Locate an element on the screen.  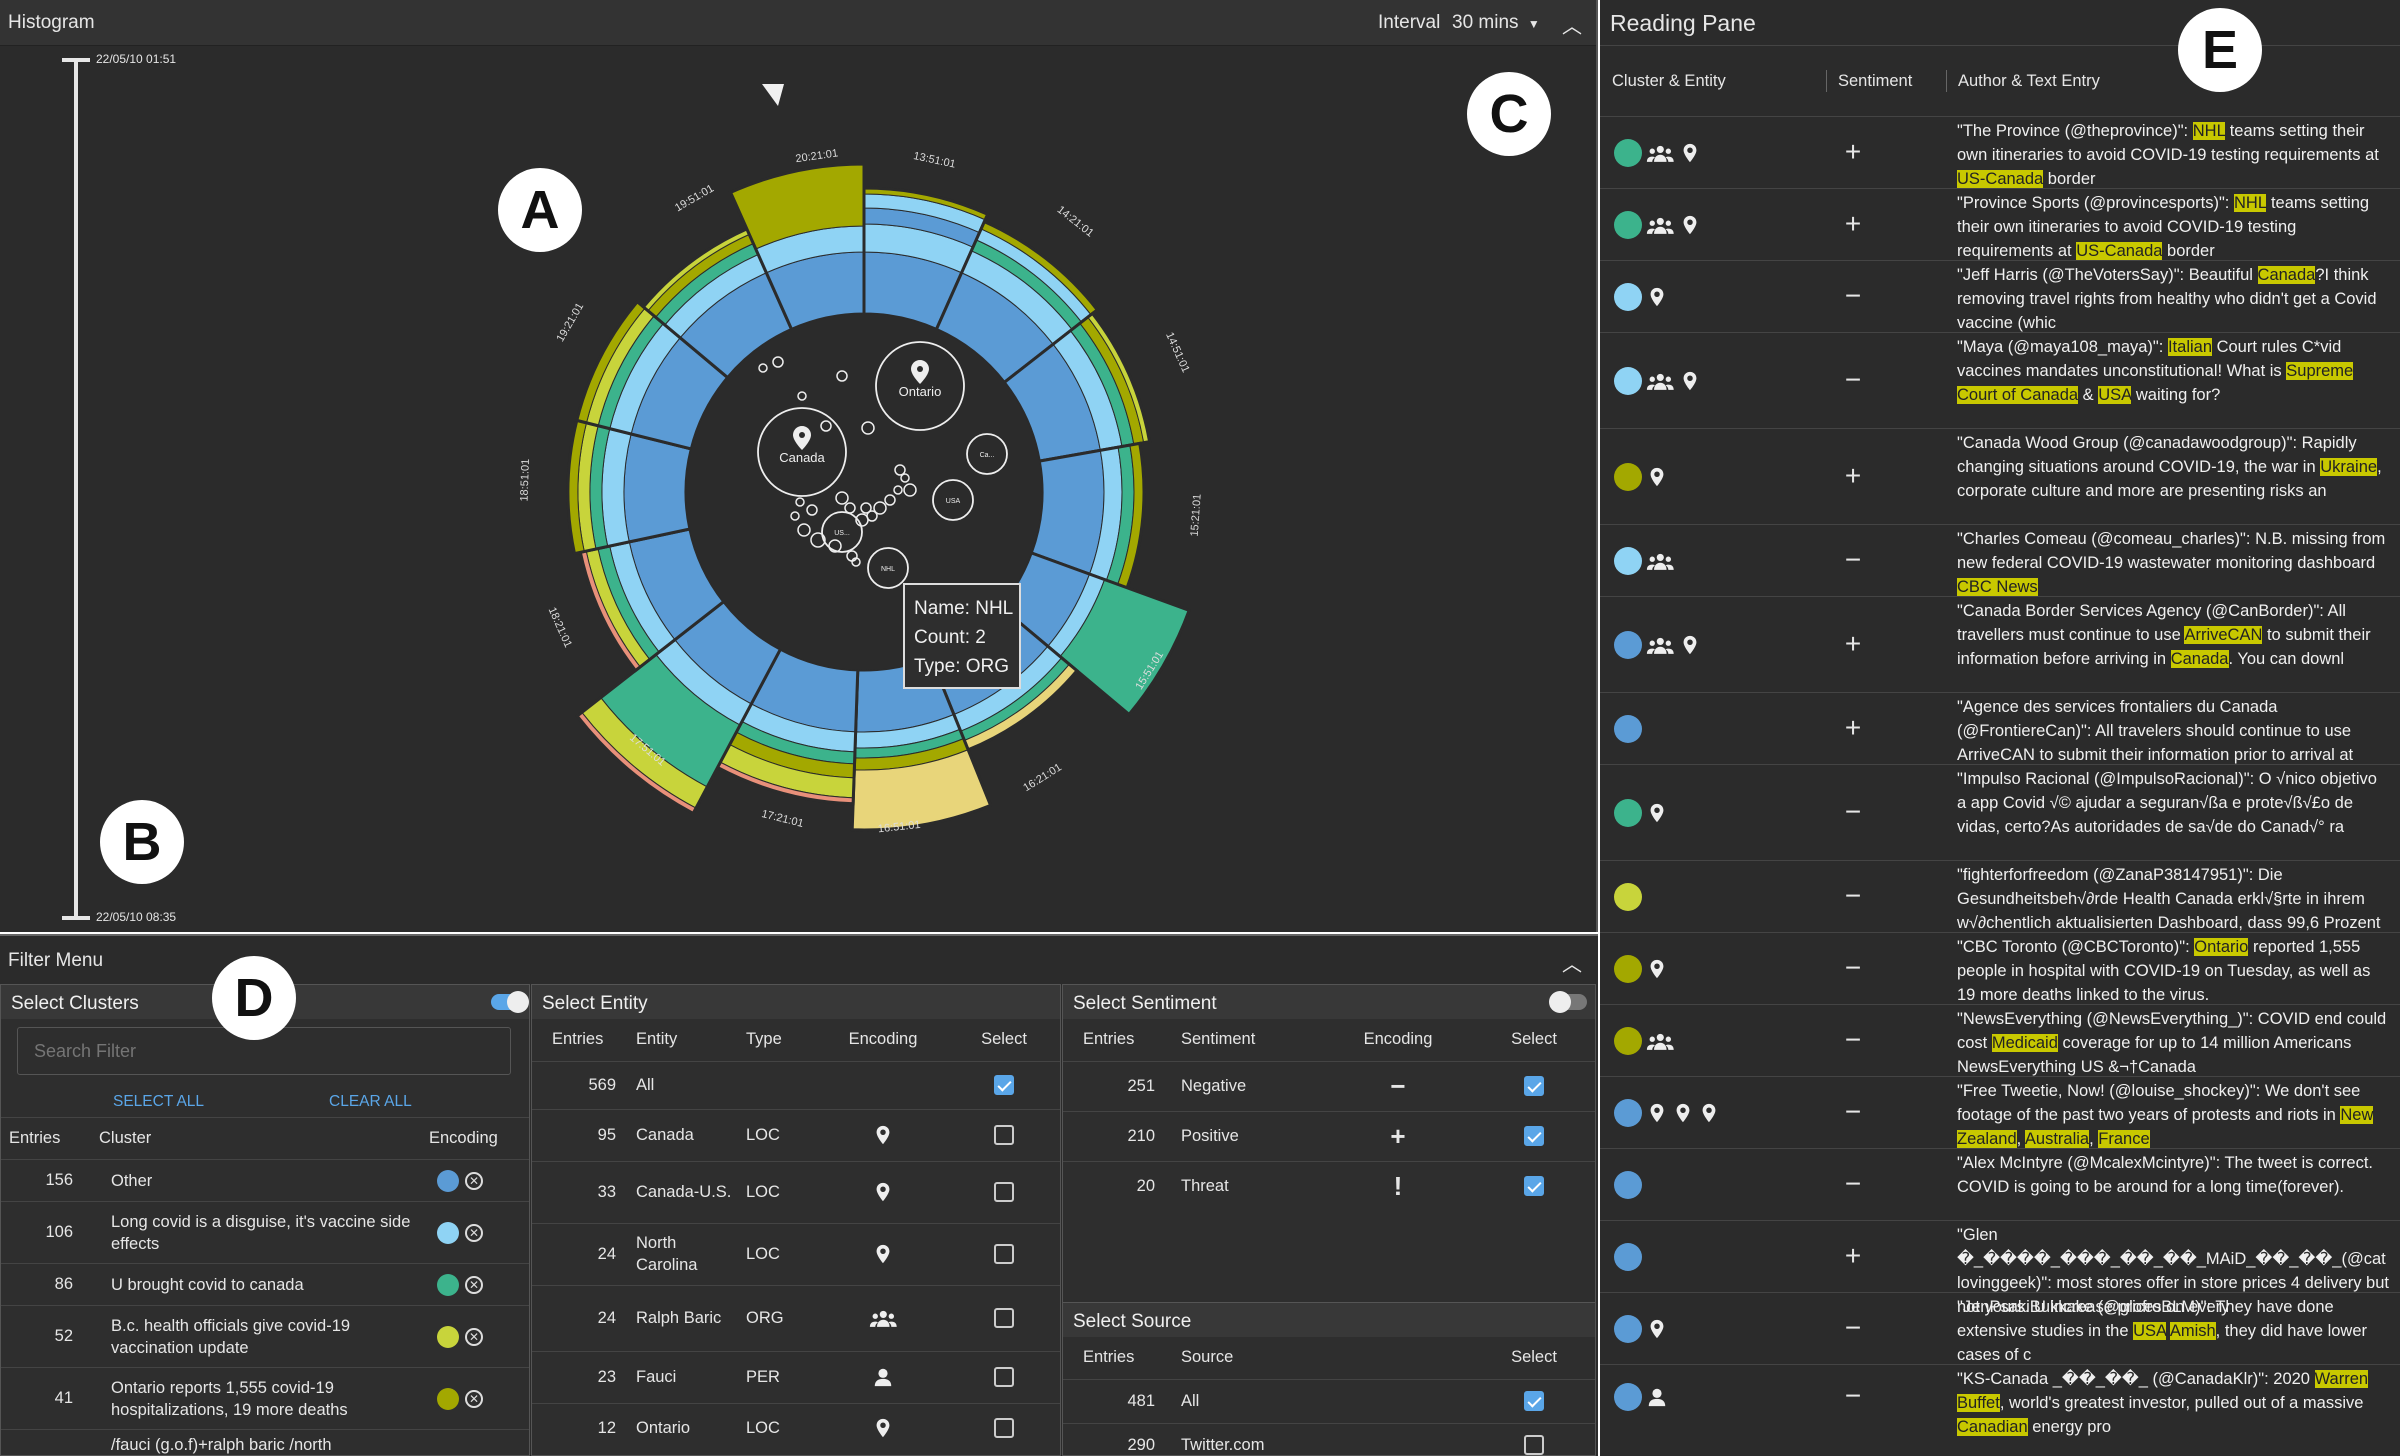
highlighted-entity: CBC News is located at coordinates (1997, 587).